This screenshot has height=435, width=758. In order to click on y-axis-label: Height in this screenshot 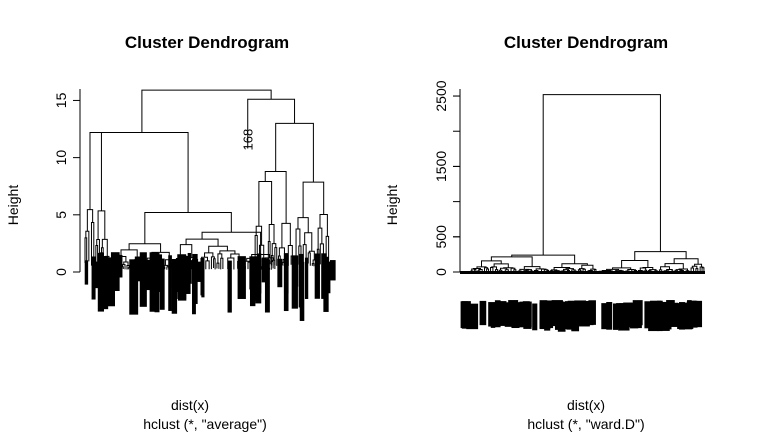, I will do `click(13, 205)`.